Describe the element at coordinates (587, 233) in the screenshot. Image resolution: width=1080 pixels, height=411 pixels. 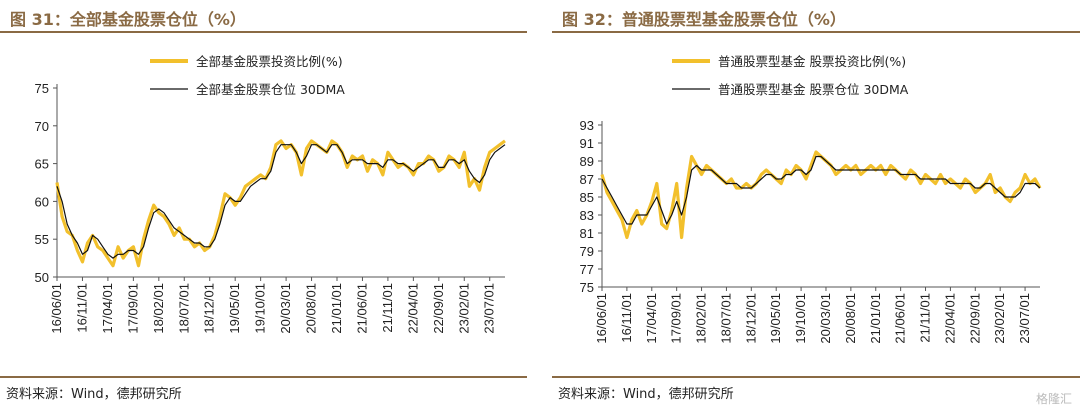
I see `y-tick-label: 81` at that location.